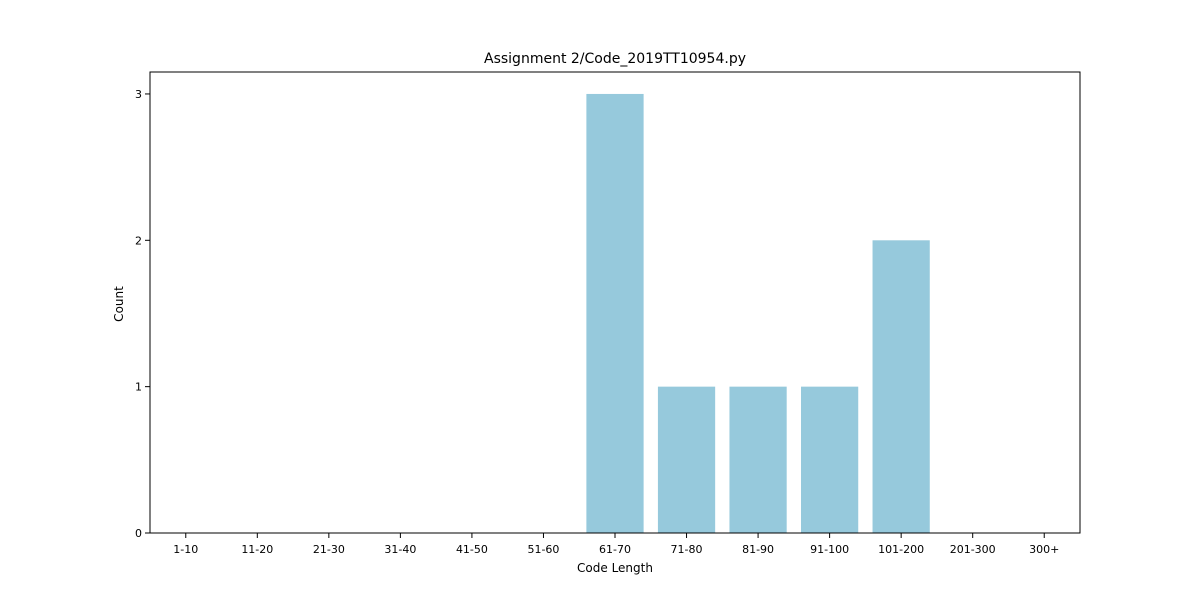  I want to click on x-tick-label: 31-40, so click(400, 549).